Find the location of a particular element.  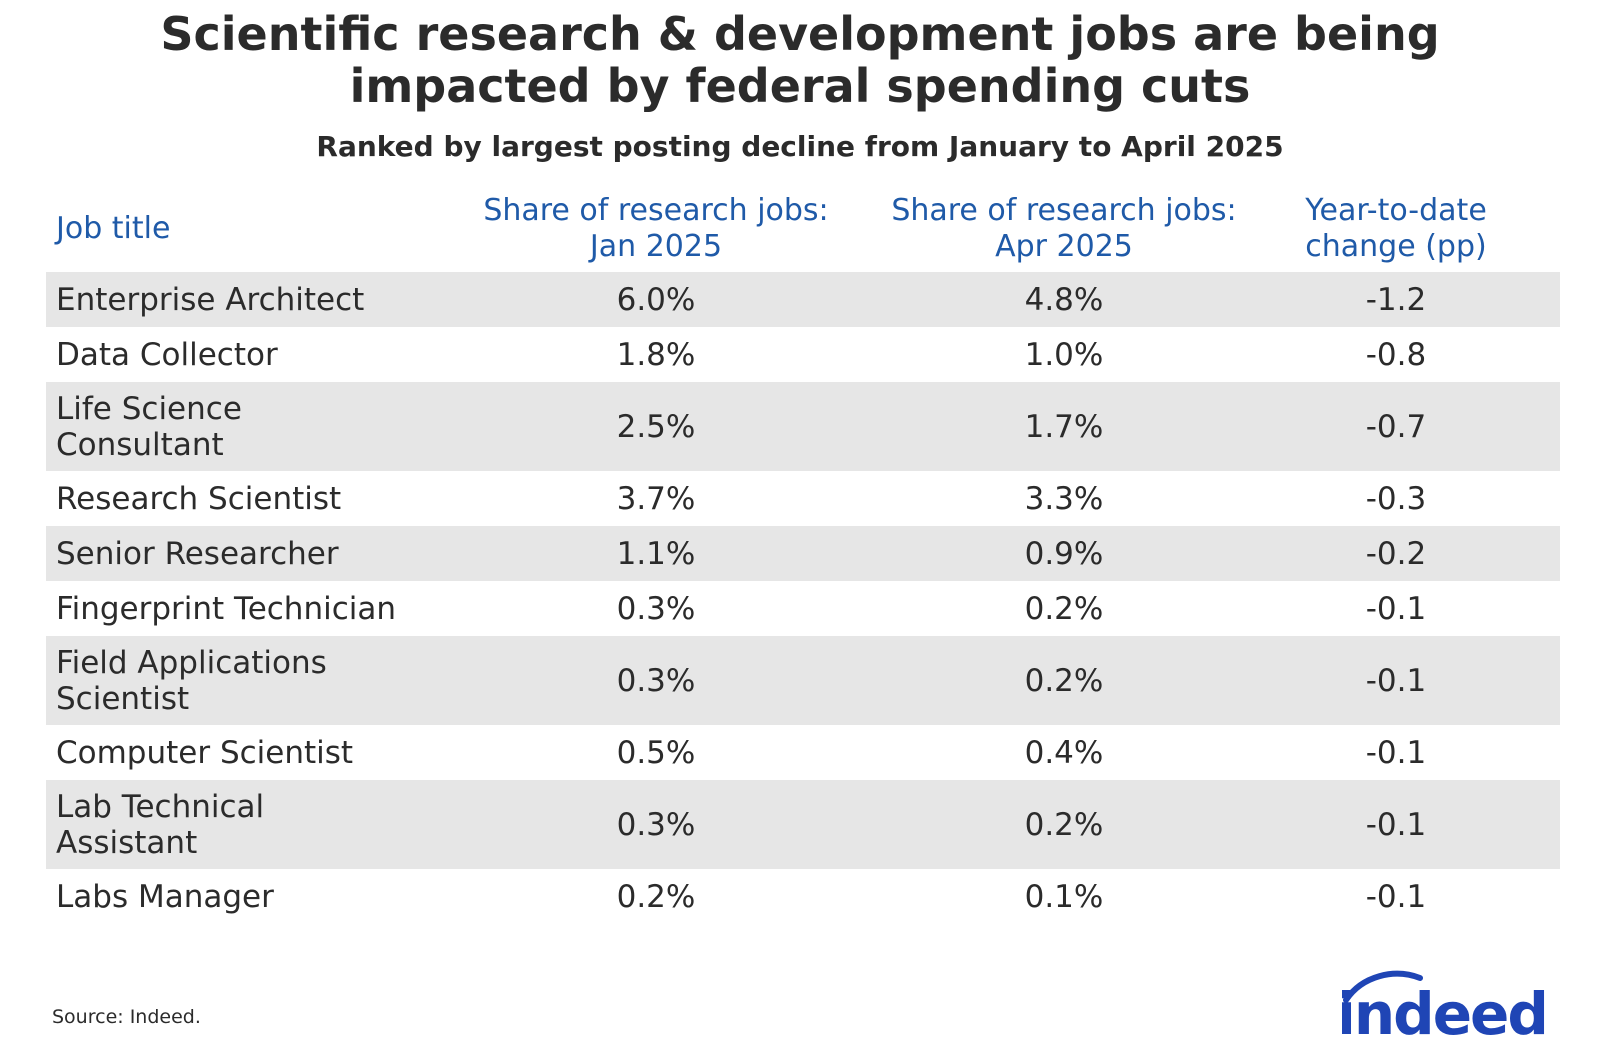

table-row: Lab Technical Assistant 0.3% 0.2% -0.1 is located at coordinates (803, 824).